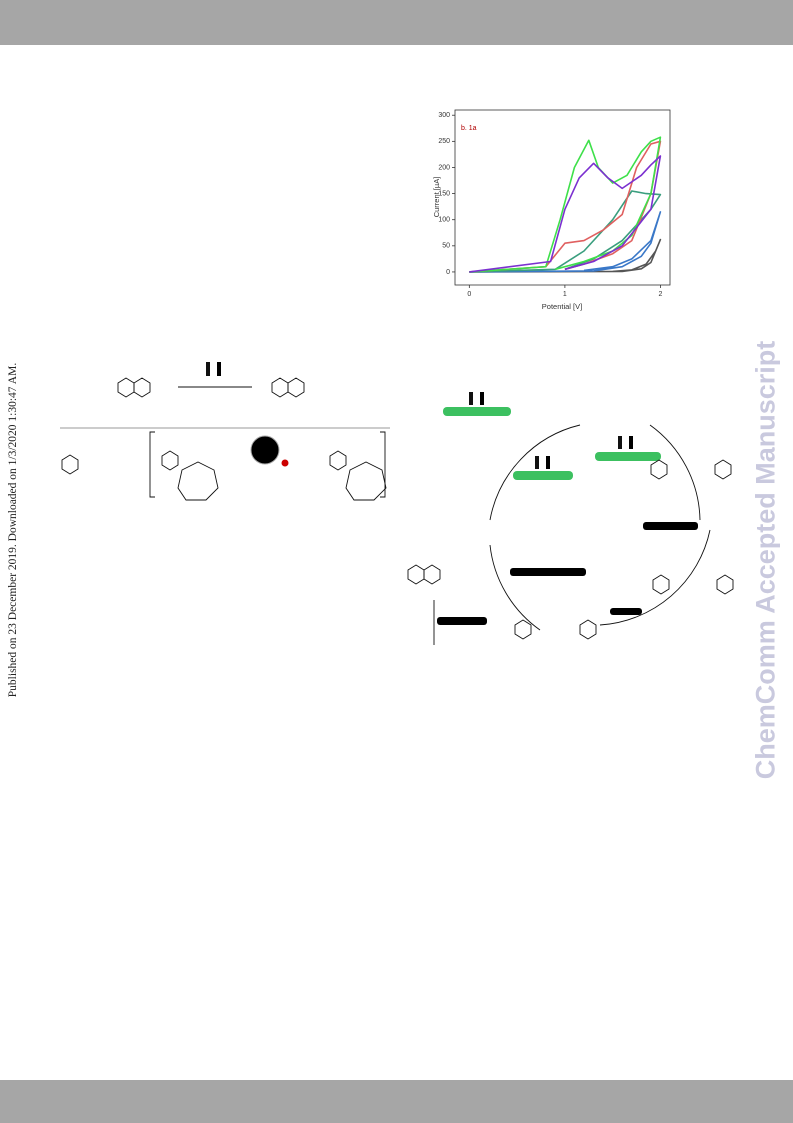 The width and height of the screenshot is (793, 1123). I want to click on y-tick-label: 200, so click(444, 167).